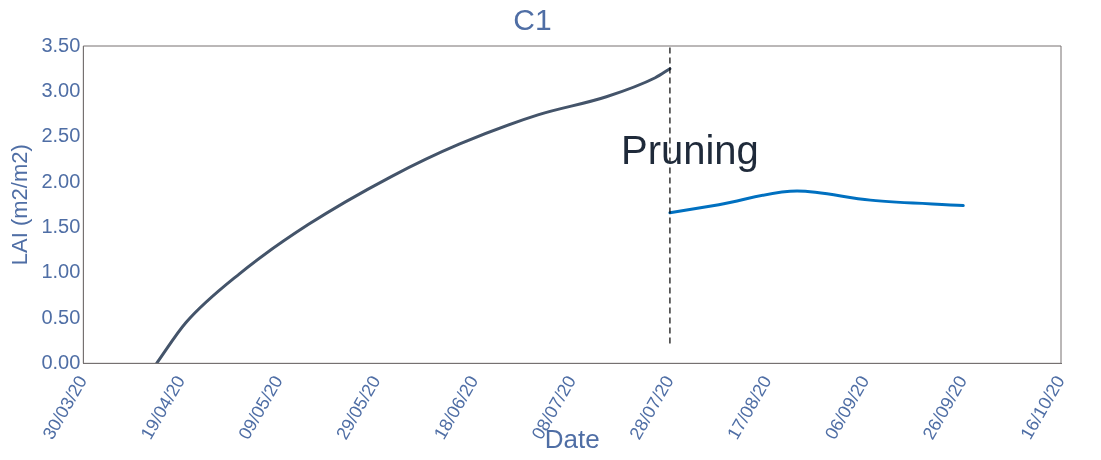 Image resolution: width=1101 pixels, height=460 pixels. Describe the element at coordinates (61, 180) in the screenshot. I see `y-tick-label: 2.00` at that location.